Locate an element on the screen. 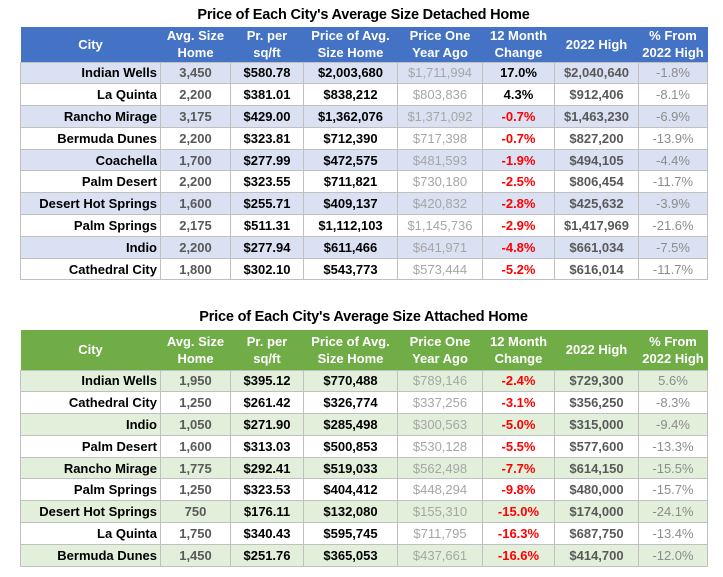 Image resolution: width=723 pixels, height=577 pixels. cell-change-12-month: 4.3% is located at coordinates (518, 95).